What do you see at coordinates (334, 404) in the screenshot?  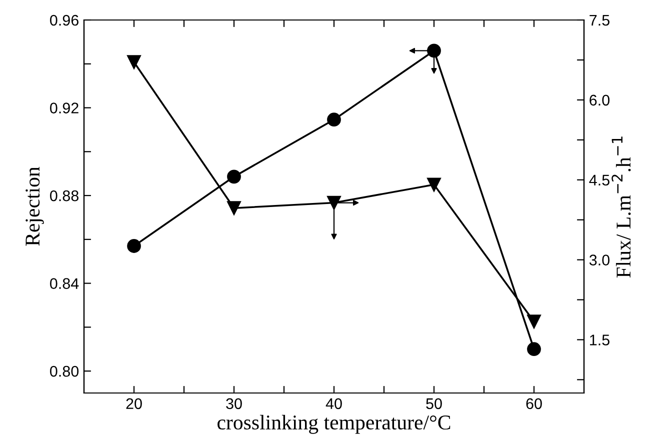 I see `x-tick-label: 40` at bounding box center [334, 404].